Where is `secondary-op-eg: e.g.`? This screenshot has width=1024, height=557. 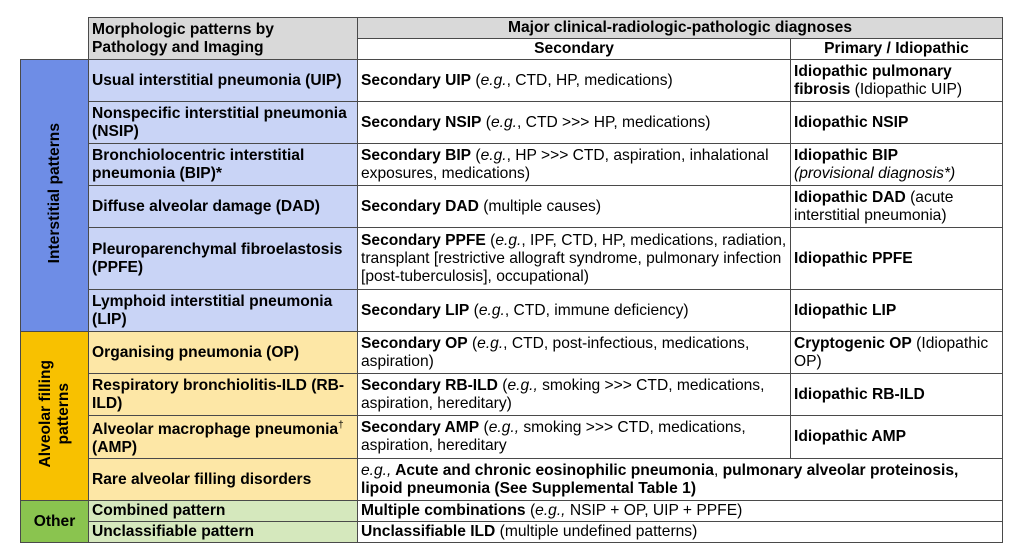
secondary-op-eg: e.g. is located at coordinates (490, 343).